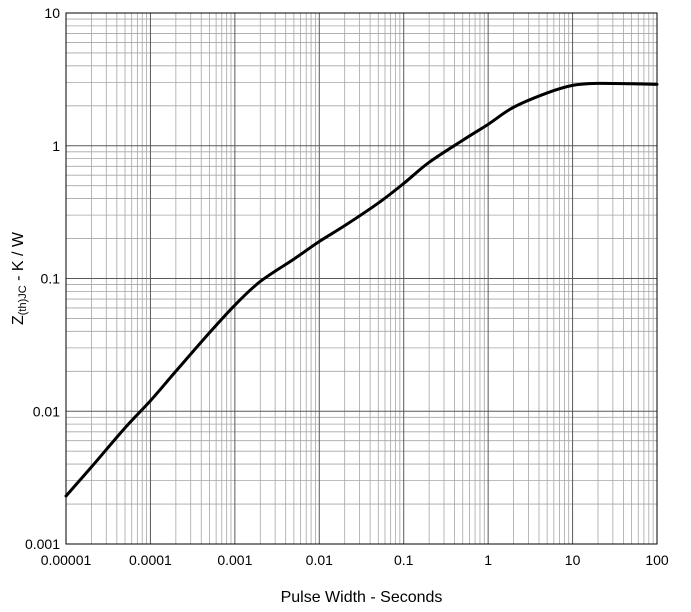 This screenshot has height=612, width=691. Describe the element at coordinates (23, 300) in the screenshot. I see `y-axis-title-subscript: (th)JC` at that location.